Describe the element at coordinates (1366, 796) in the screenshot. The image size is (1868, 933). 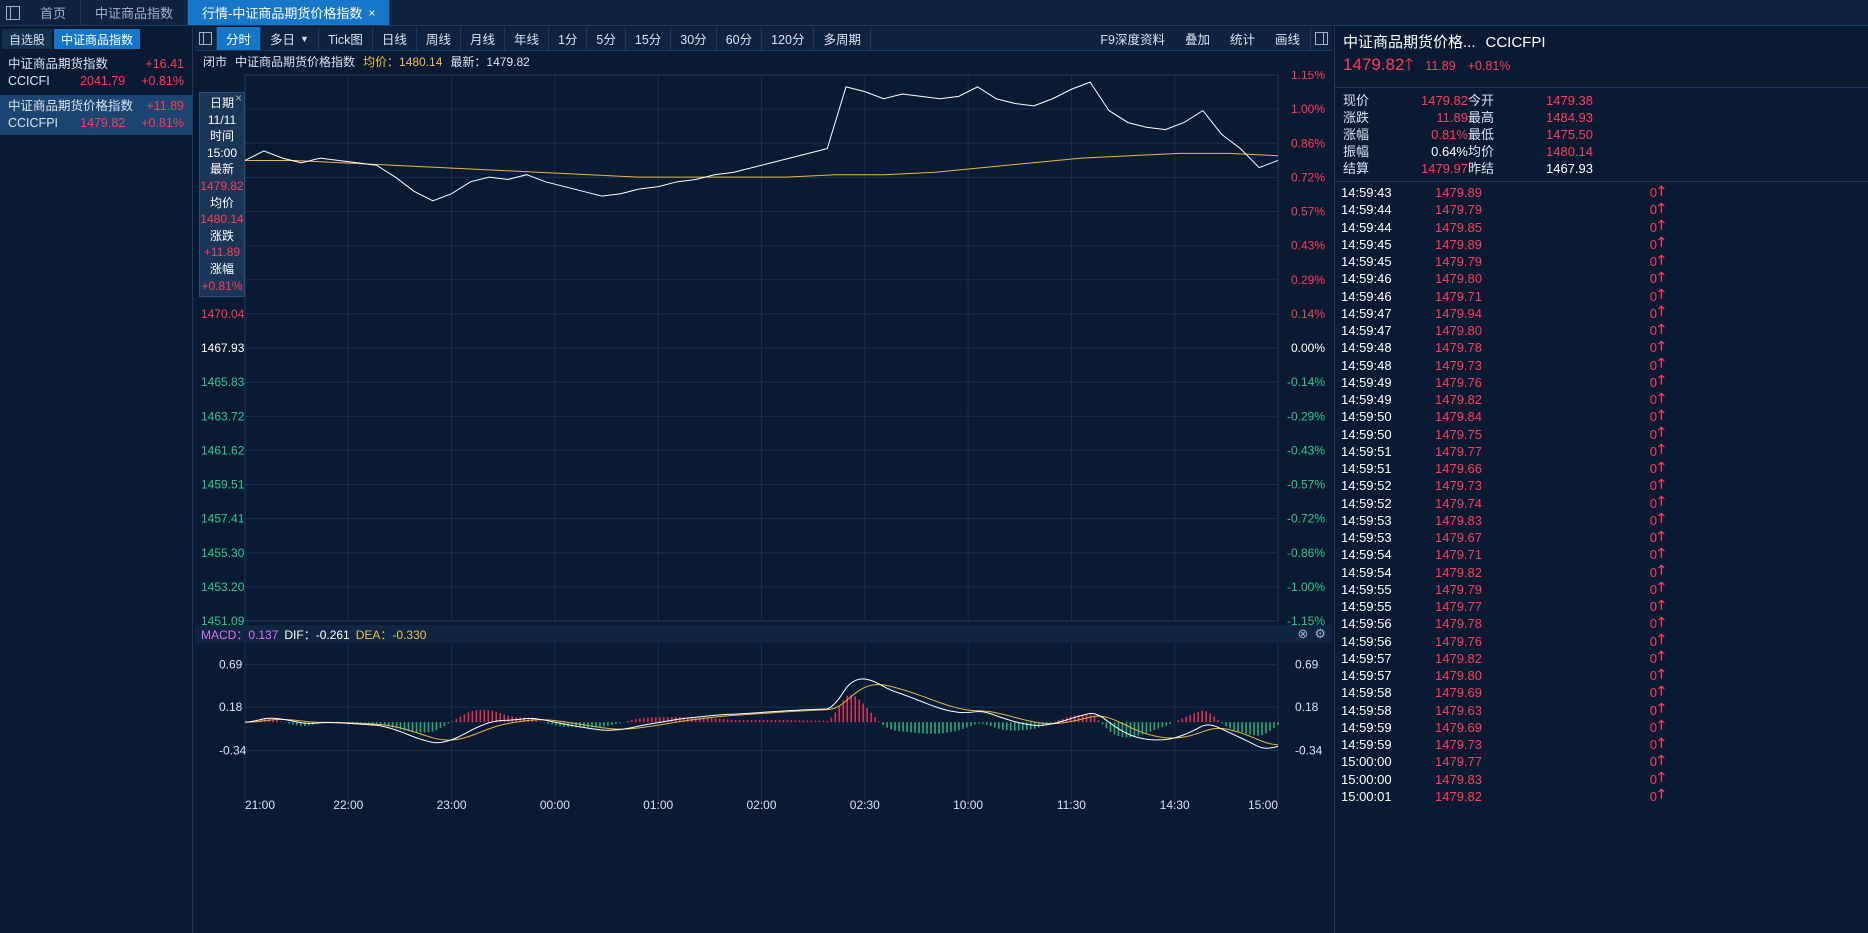
I see `tick-time: 15:00:01` at that location.